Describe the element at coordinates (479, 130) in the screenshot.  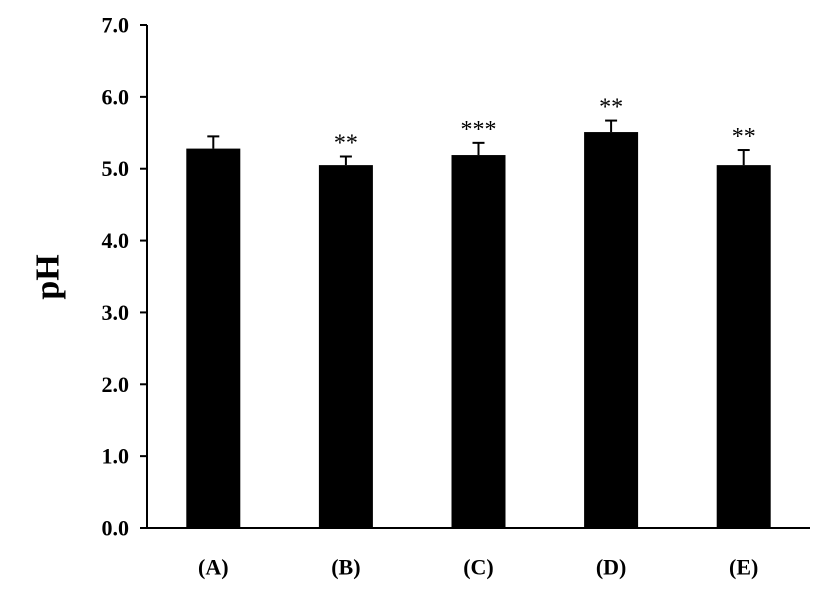
I see `significance-label: ***` at that location.